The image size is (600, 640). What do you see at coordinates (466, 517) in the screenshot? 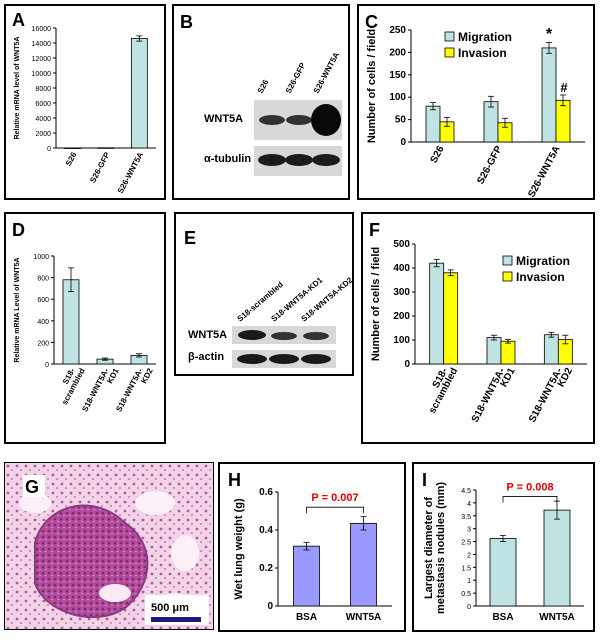
I see `y-tick-label: 3.5` at bounding box center [466, 517].